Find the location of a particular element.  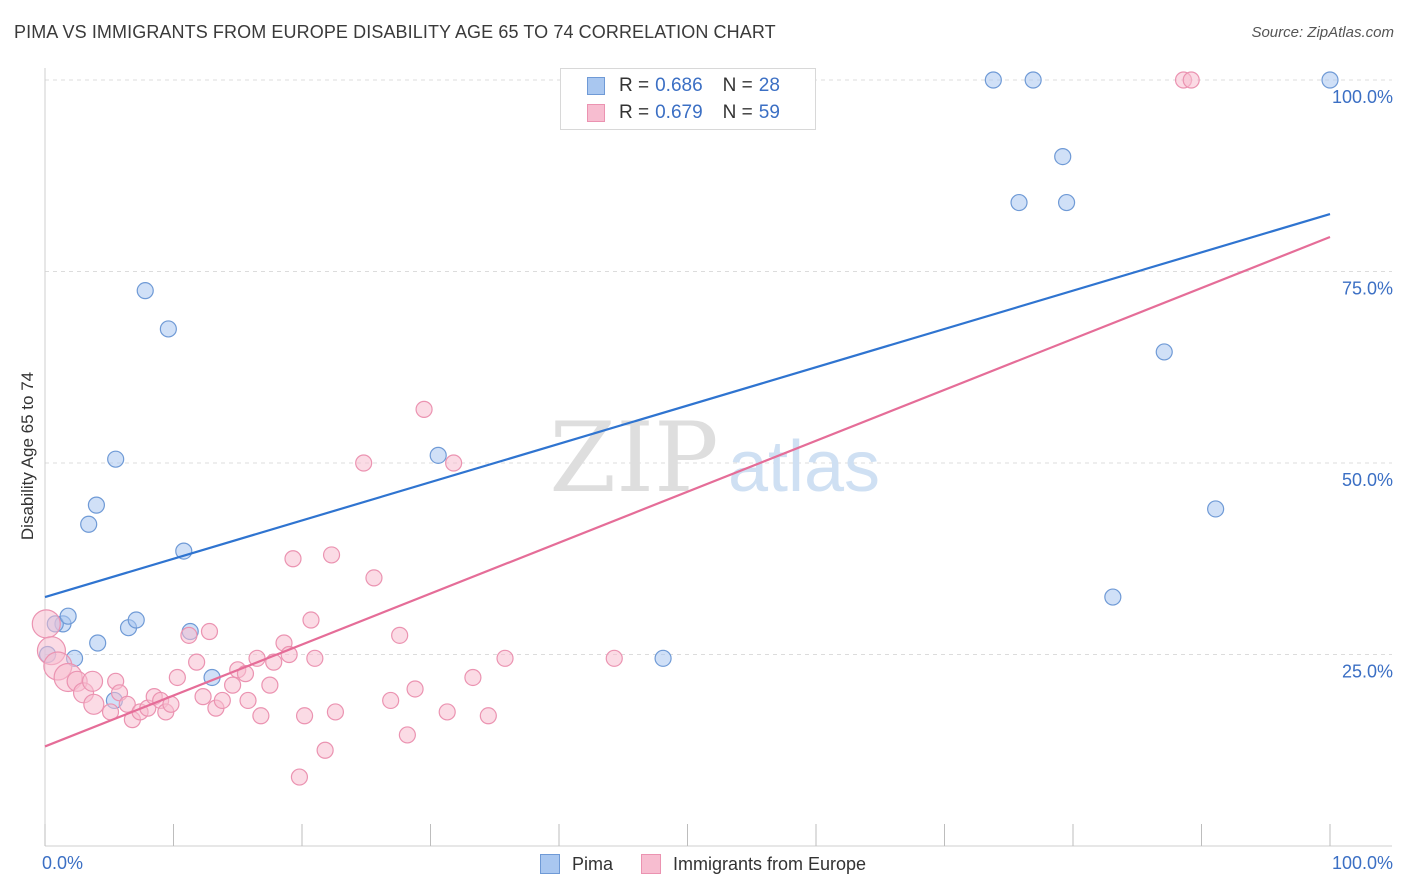

y-tick-label: 50.0% is located at coordinates (1367, 480).